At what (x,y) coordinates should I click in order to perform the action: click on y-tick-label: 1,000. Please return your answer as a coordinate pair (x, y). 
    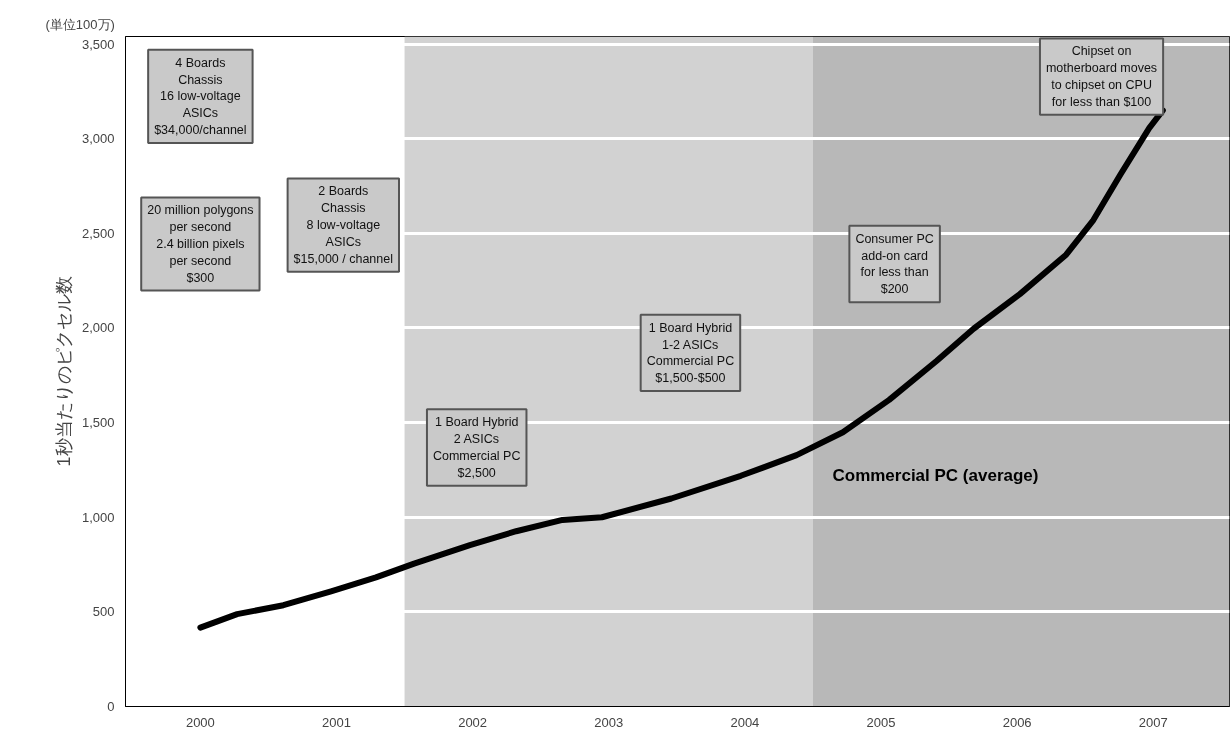
    Looking at the image, I should click on (98, 517).